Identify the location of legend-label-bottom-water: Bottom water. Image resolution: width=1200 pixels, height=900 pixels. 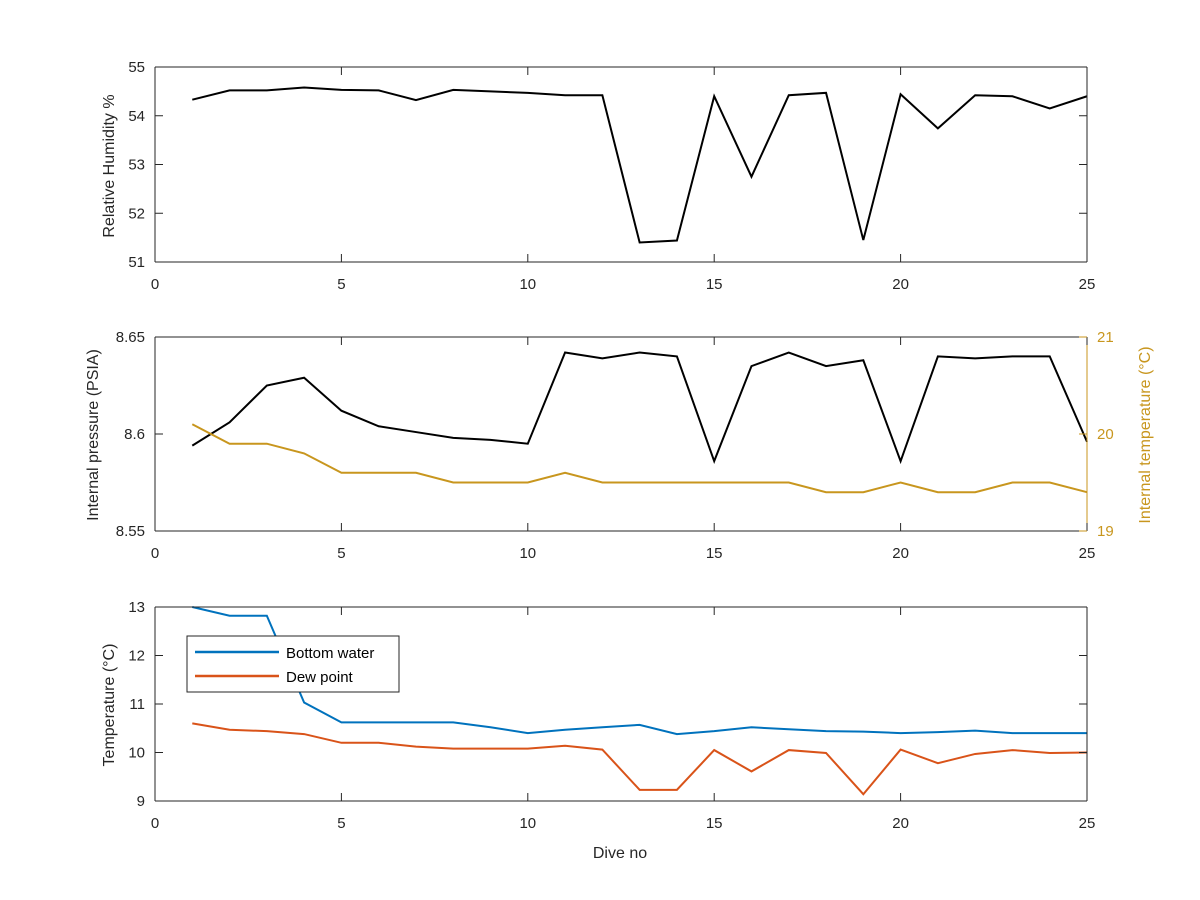
(330, 653).